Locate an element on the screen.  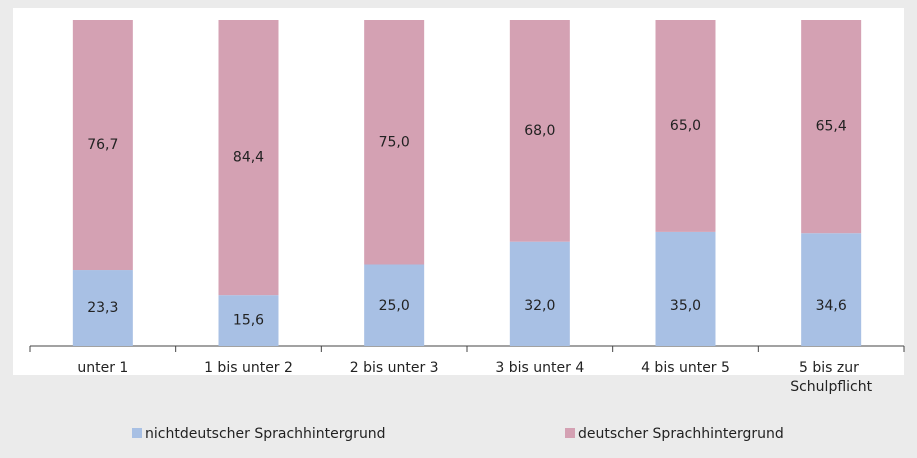
data-label: 34,6 is located at coordinates (831, 306).